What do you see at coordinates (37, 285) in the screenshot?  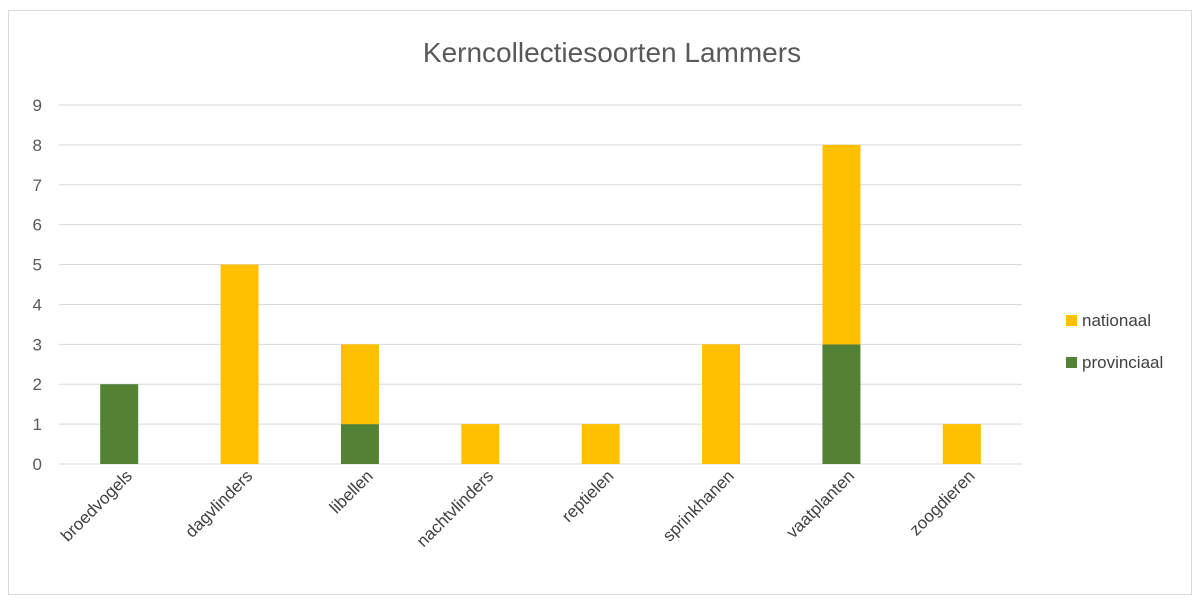 I see `y-axis: 0 1 2 3 4 5 6 7 8 9` at bounding box center [37, 285].